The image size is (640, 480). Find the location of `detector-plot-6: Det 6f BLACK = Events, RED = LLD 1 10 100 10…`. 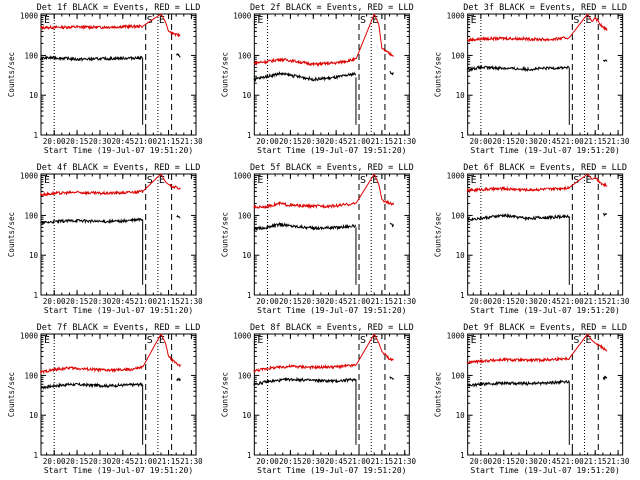

detector-plot-6: Det 6f BLACK = Events, RED = LLD 1 10 100 10… is located at coordinates (532, 239).